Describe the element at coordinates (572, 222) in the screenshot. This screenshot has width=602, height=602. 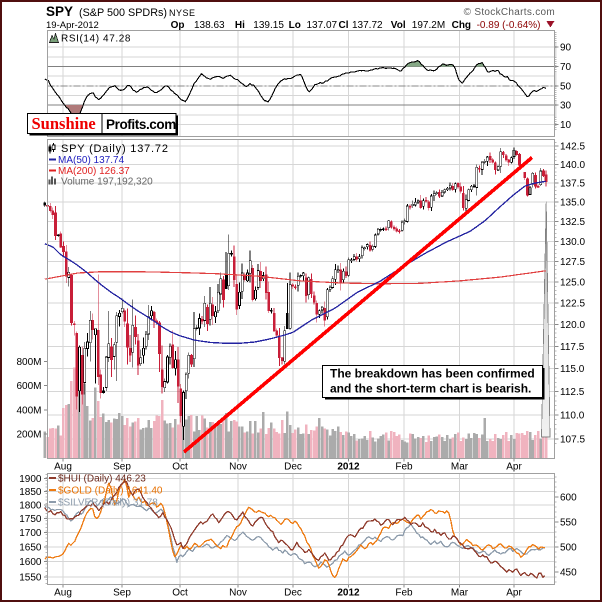
I see `svg-text: 132.5` at that location.